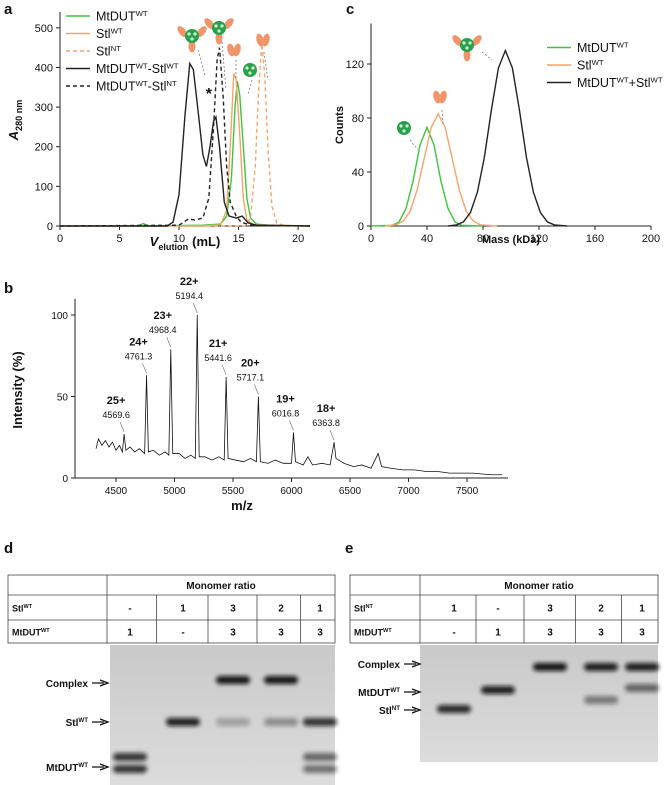 The height and width of the screenshot is (785, 669). Describe the element at coordinates (538, 586) in the screenshot. I see `table-header: Monomer ratio` at that location.